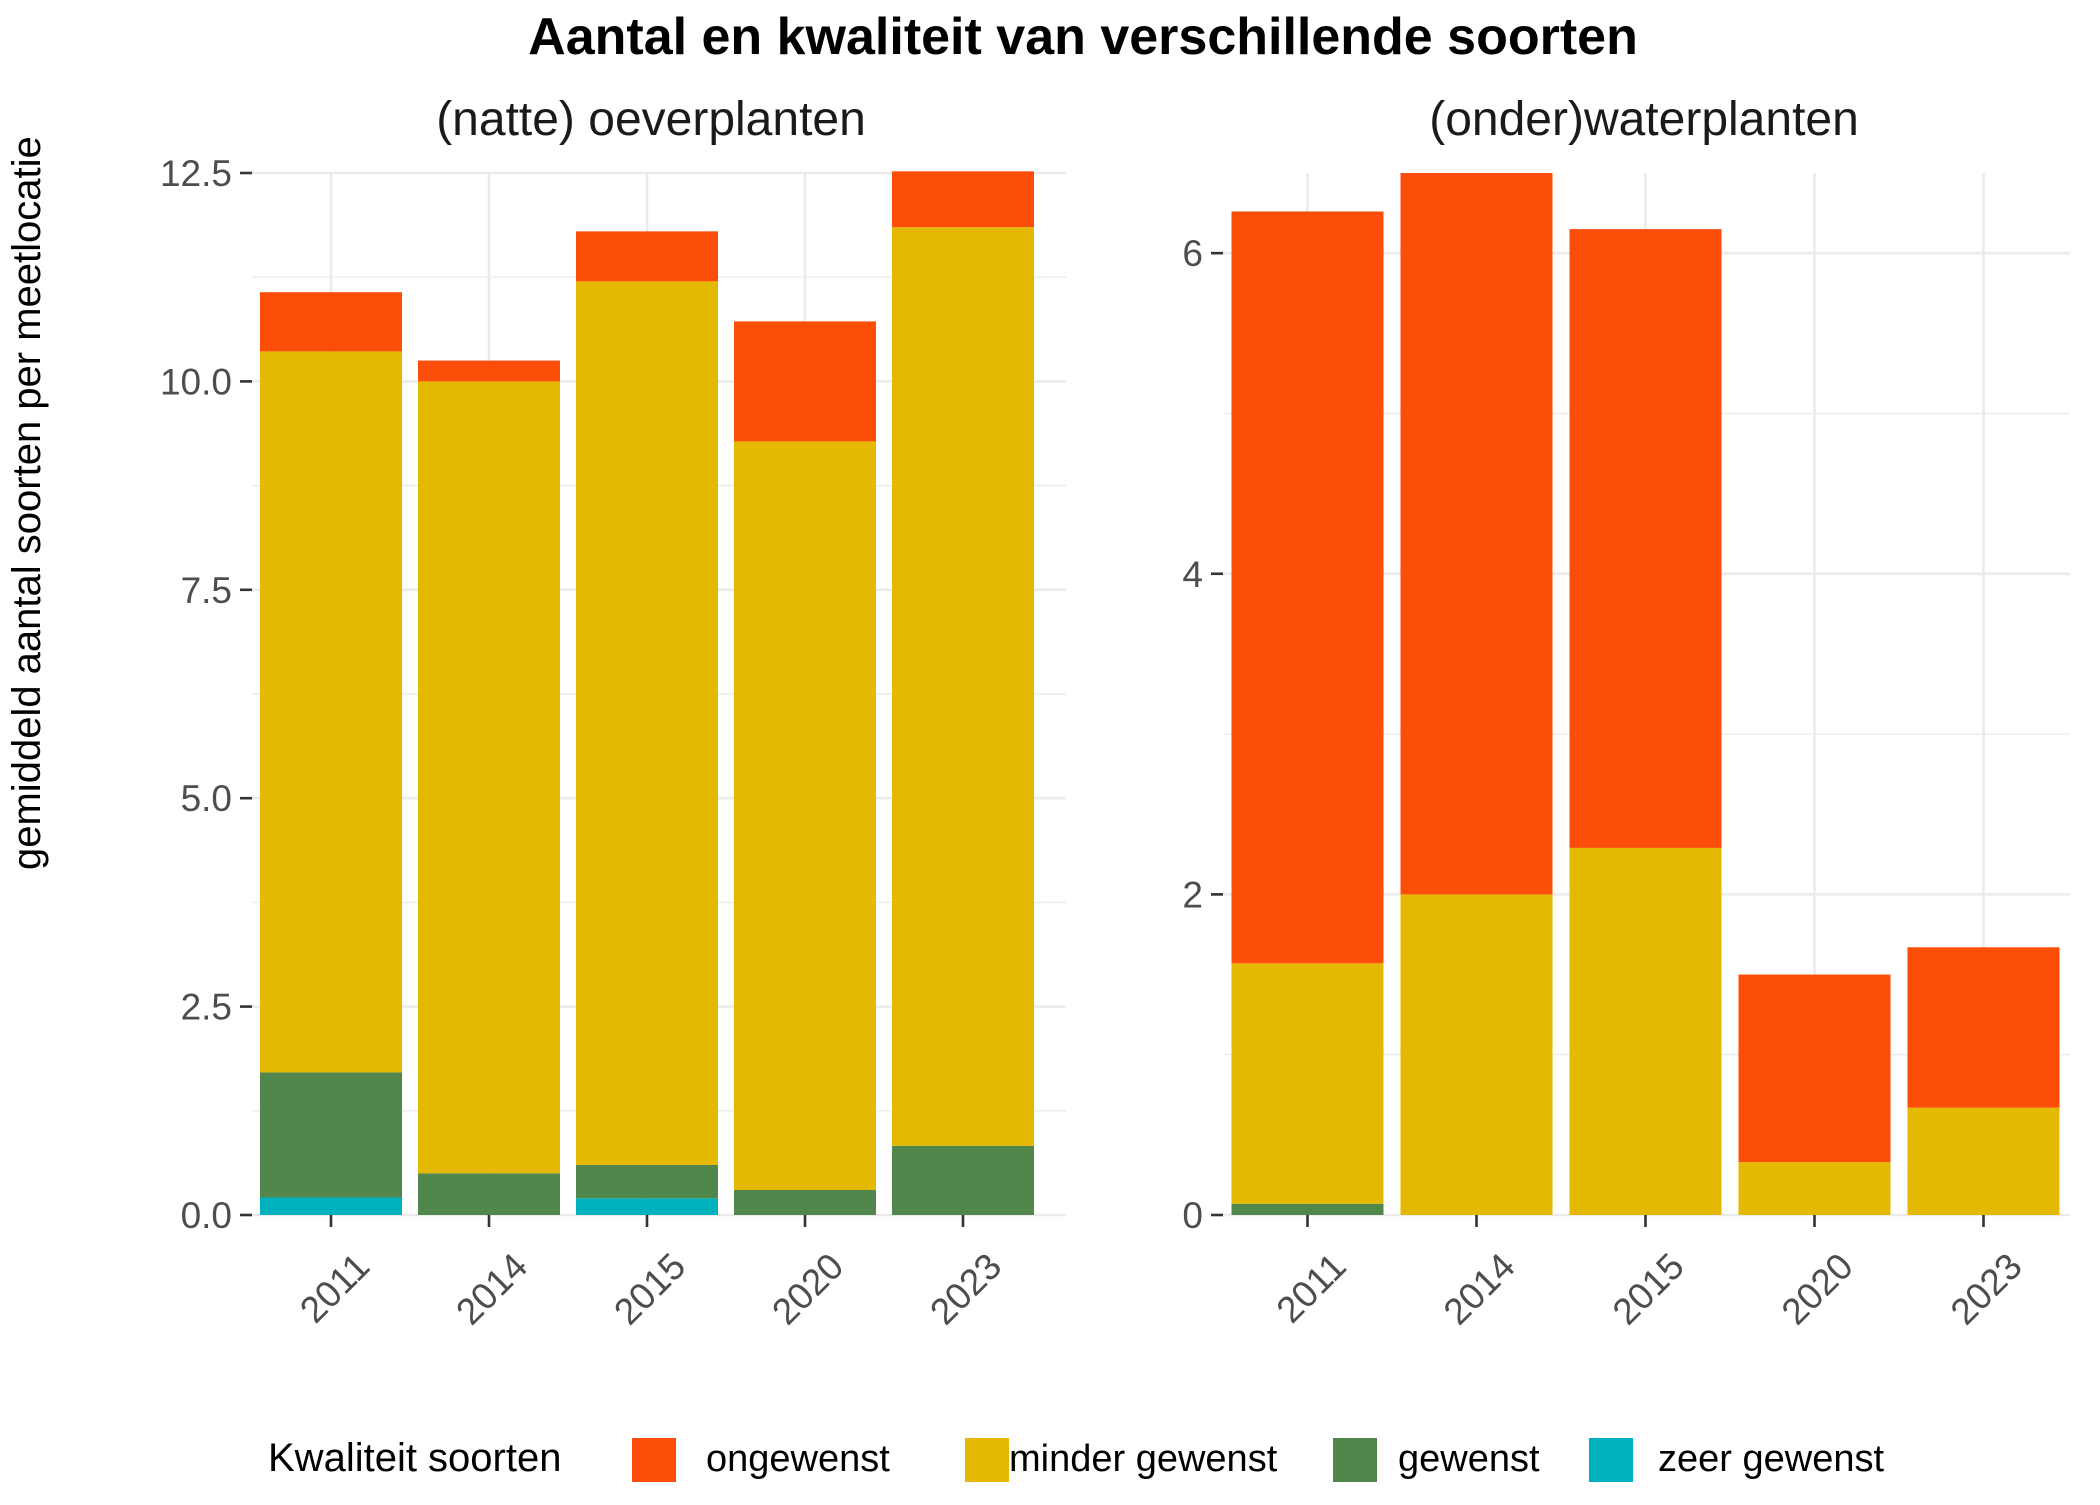 The image size is (2100, 1505). Describe the element at coordinates (489, 1194) in the screenshot. I see `bar-gewenst-2014` at that location.